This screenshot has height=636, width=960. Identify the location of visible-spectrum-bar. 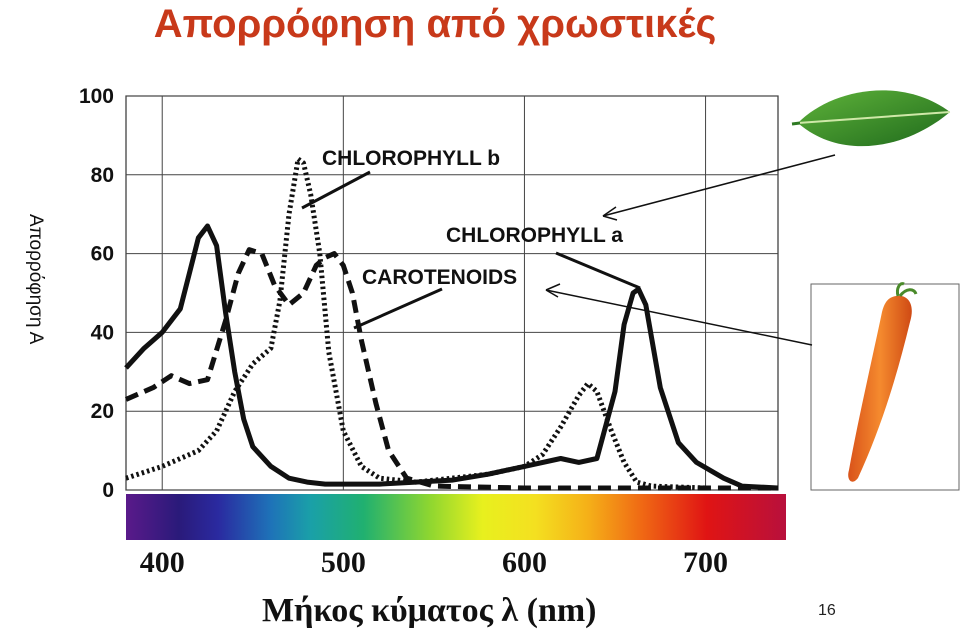
(456, 517).